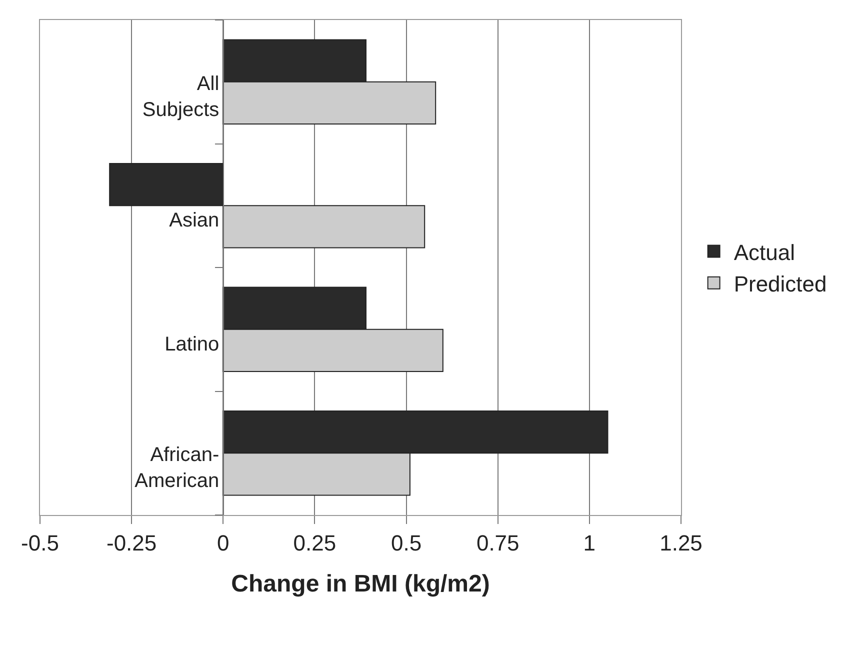 This screenshot has width=851, height=645. What do you see at coordinates (223, 543) in the screenshot?
I see `x-tick-label: 0` at bounding box center [223, 543].